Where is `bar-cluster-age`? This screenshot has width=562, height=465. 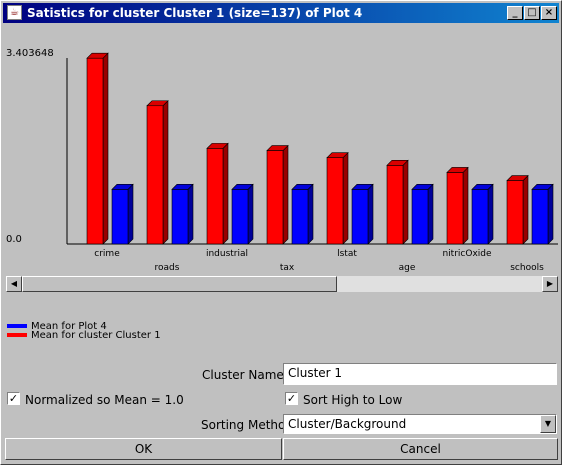
bar-cluster-age is located at coordinates (397, 202).